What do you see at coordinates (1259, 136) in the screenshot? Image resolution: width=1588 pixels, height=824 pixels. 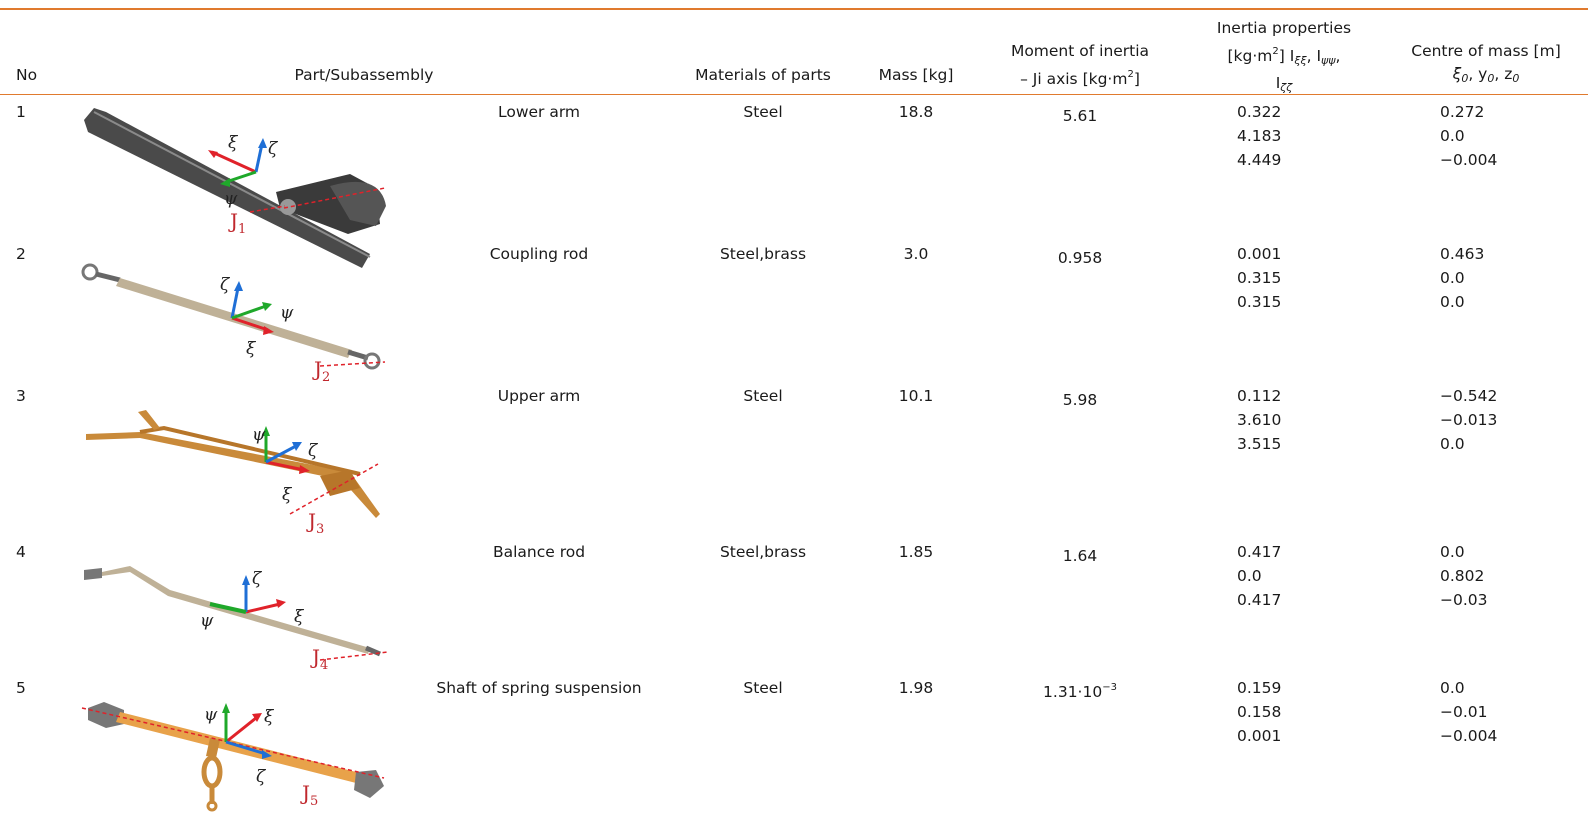 I see `inertia-values: 0.322 4.183 4.449` at bounding box center [1259, 136].